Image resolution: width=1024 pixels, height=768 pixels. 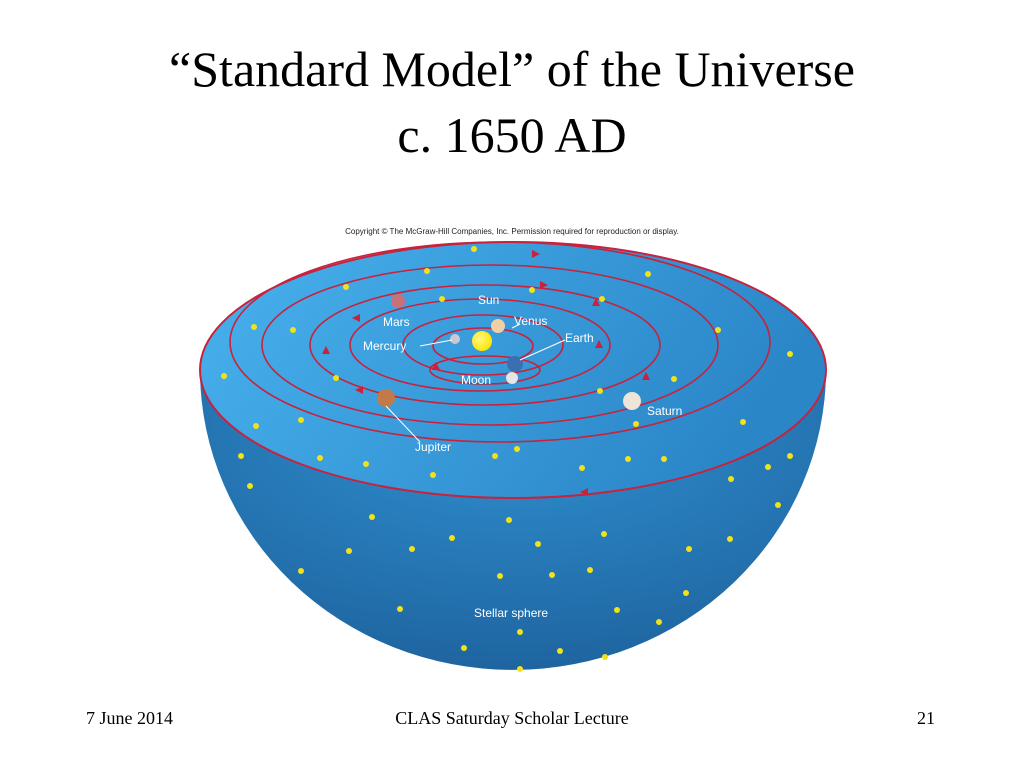 What do you see at coordinates (512, 718) in the screenshot?
I see `footer-lecture-title: CLAS Saturday Scholar Lecture` at bounding box center [512, 718].